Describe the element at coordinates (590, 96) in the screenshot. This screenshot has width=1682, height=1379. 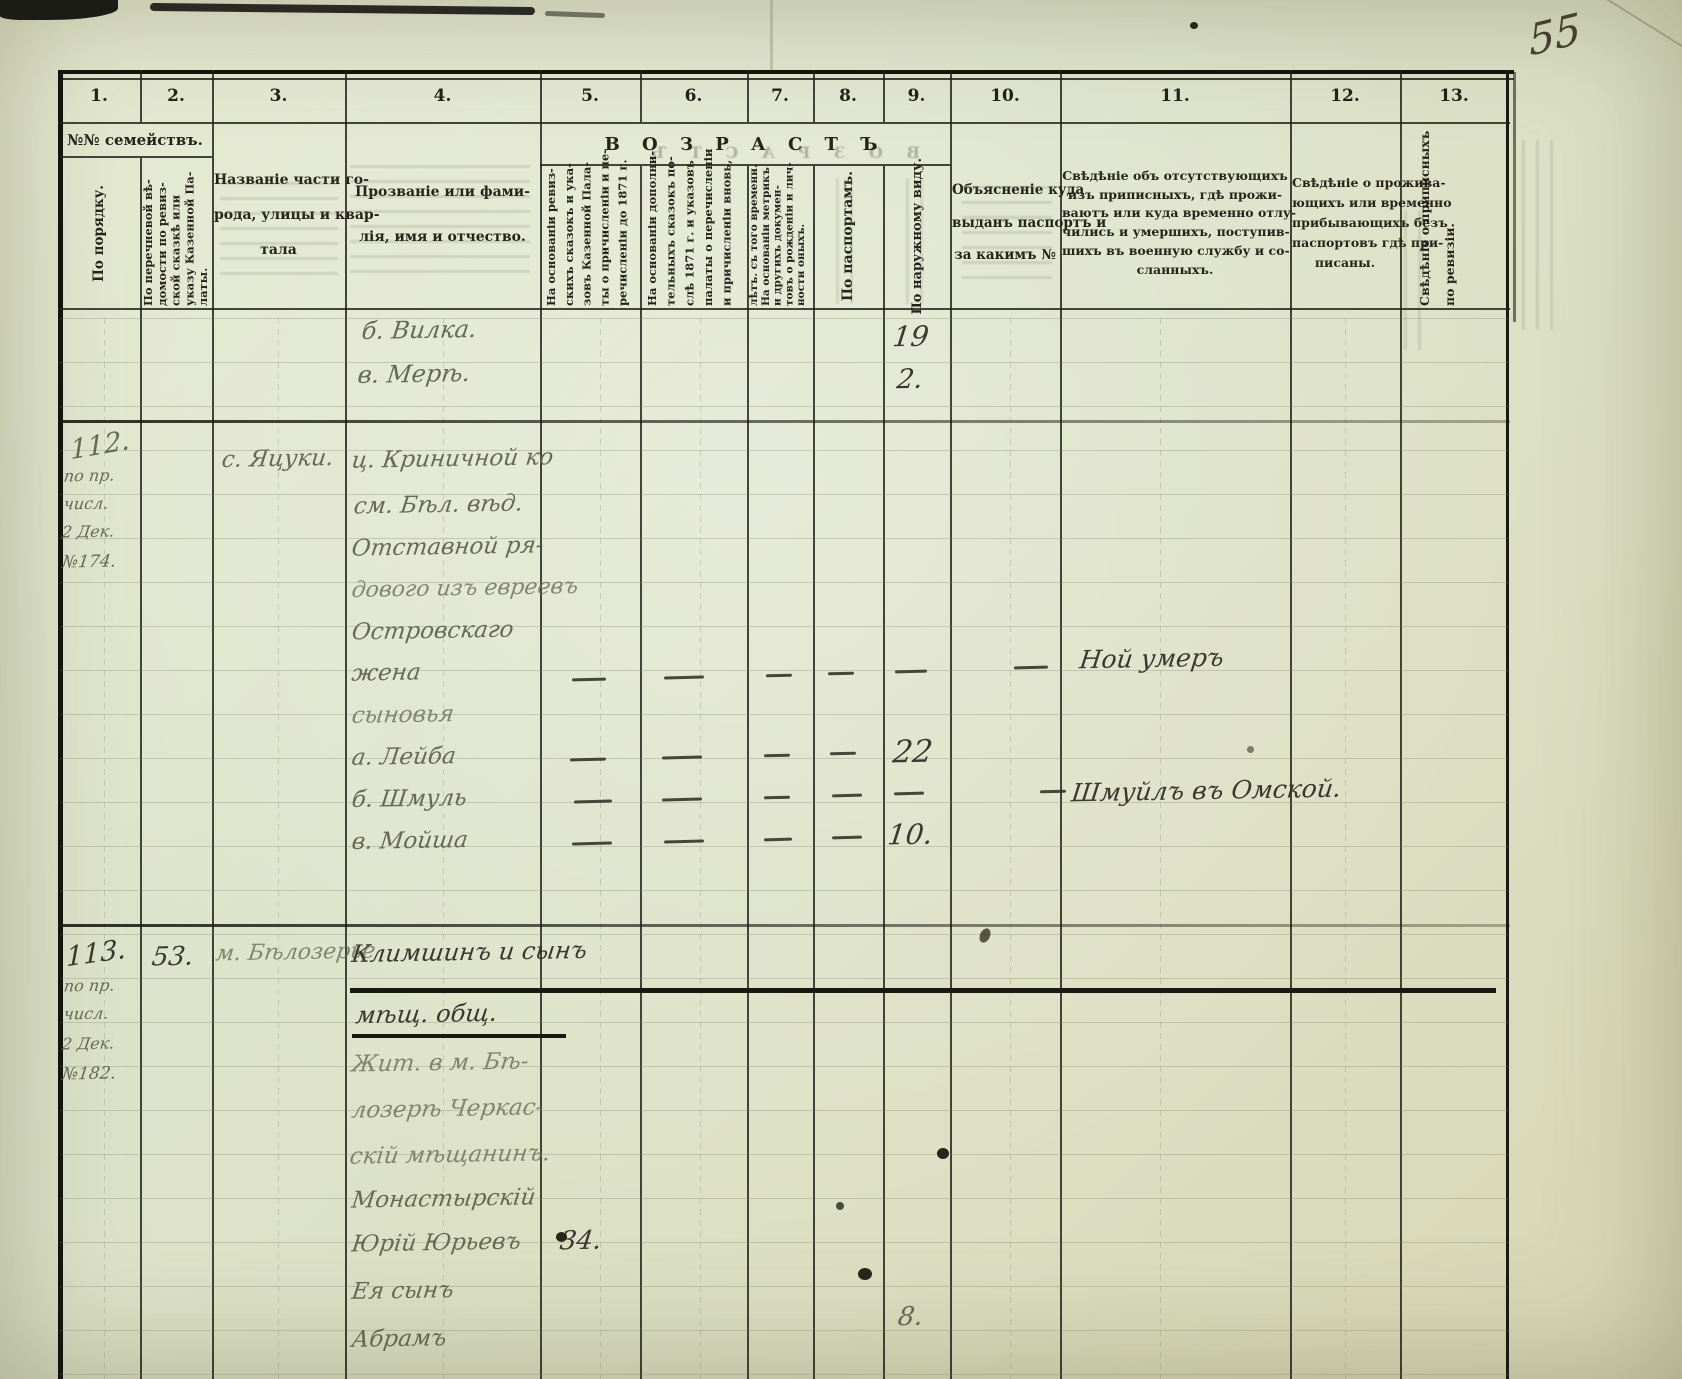
I see `col-number-5: 5.` at that location.